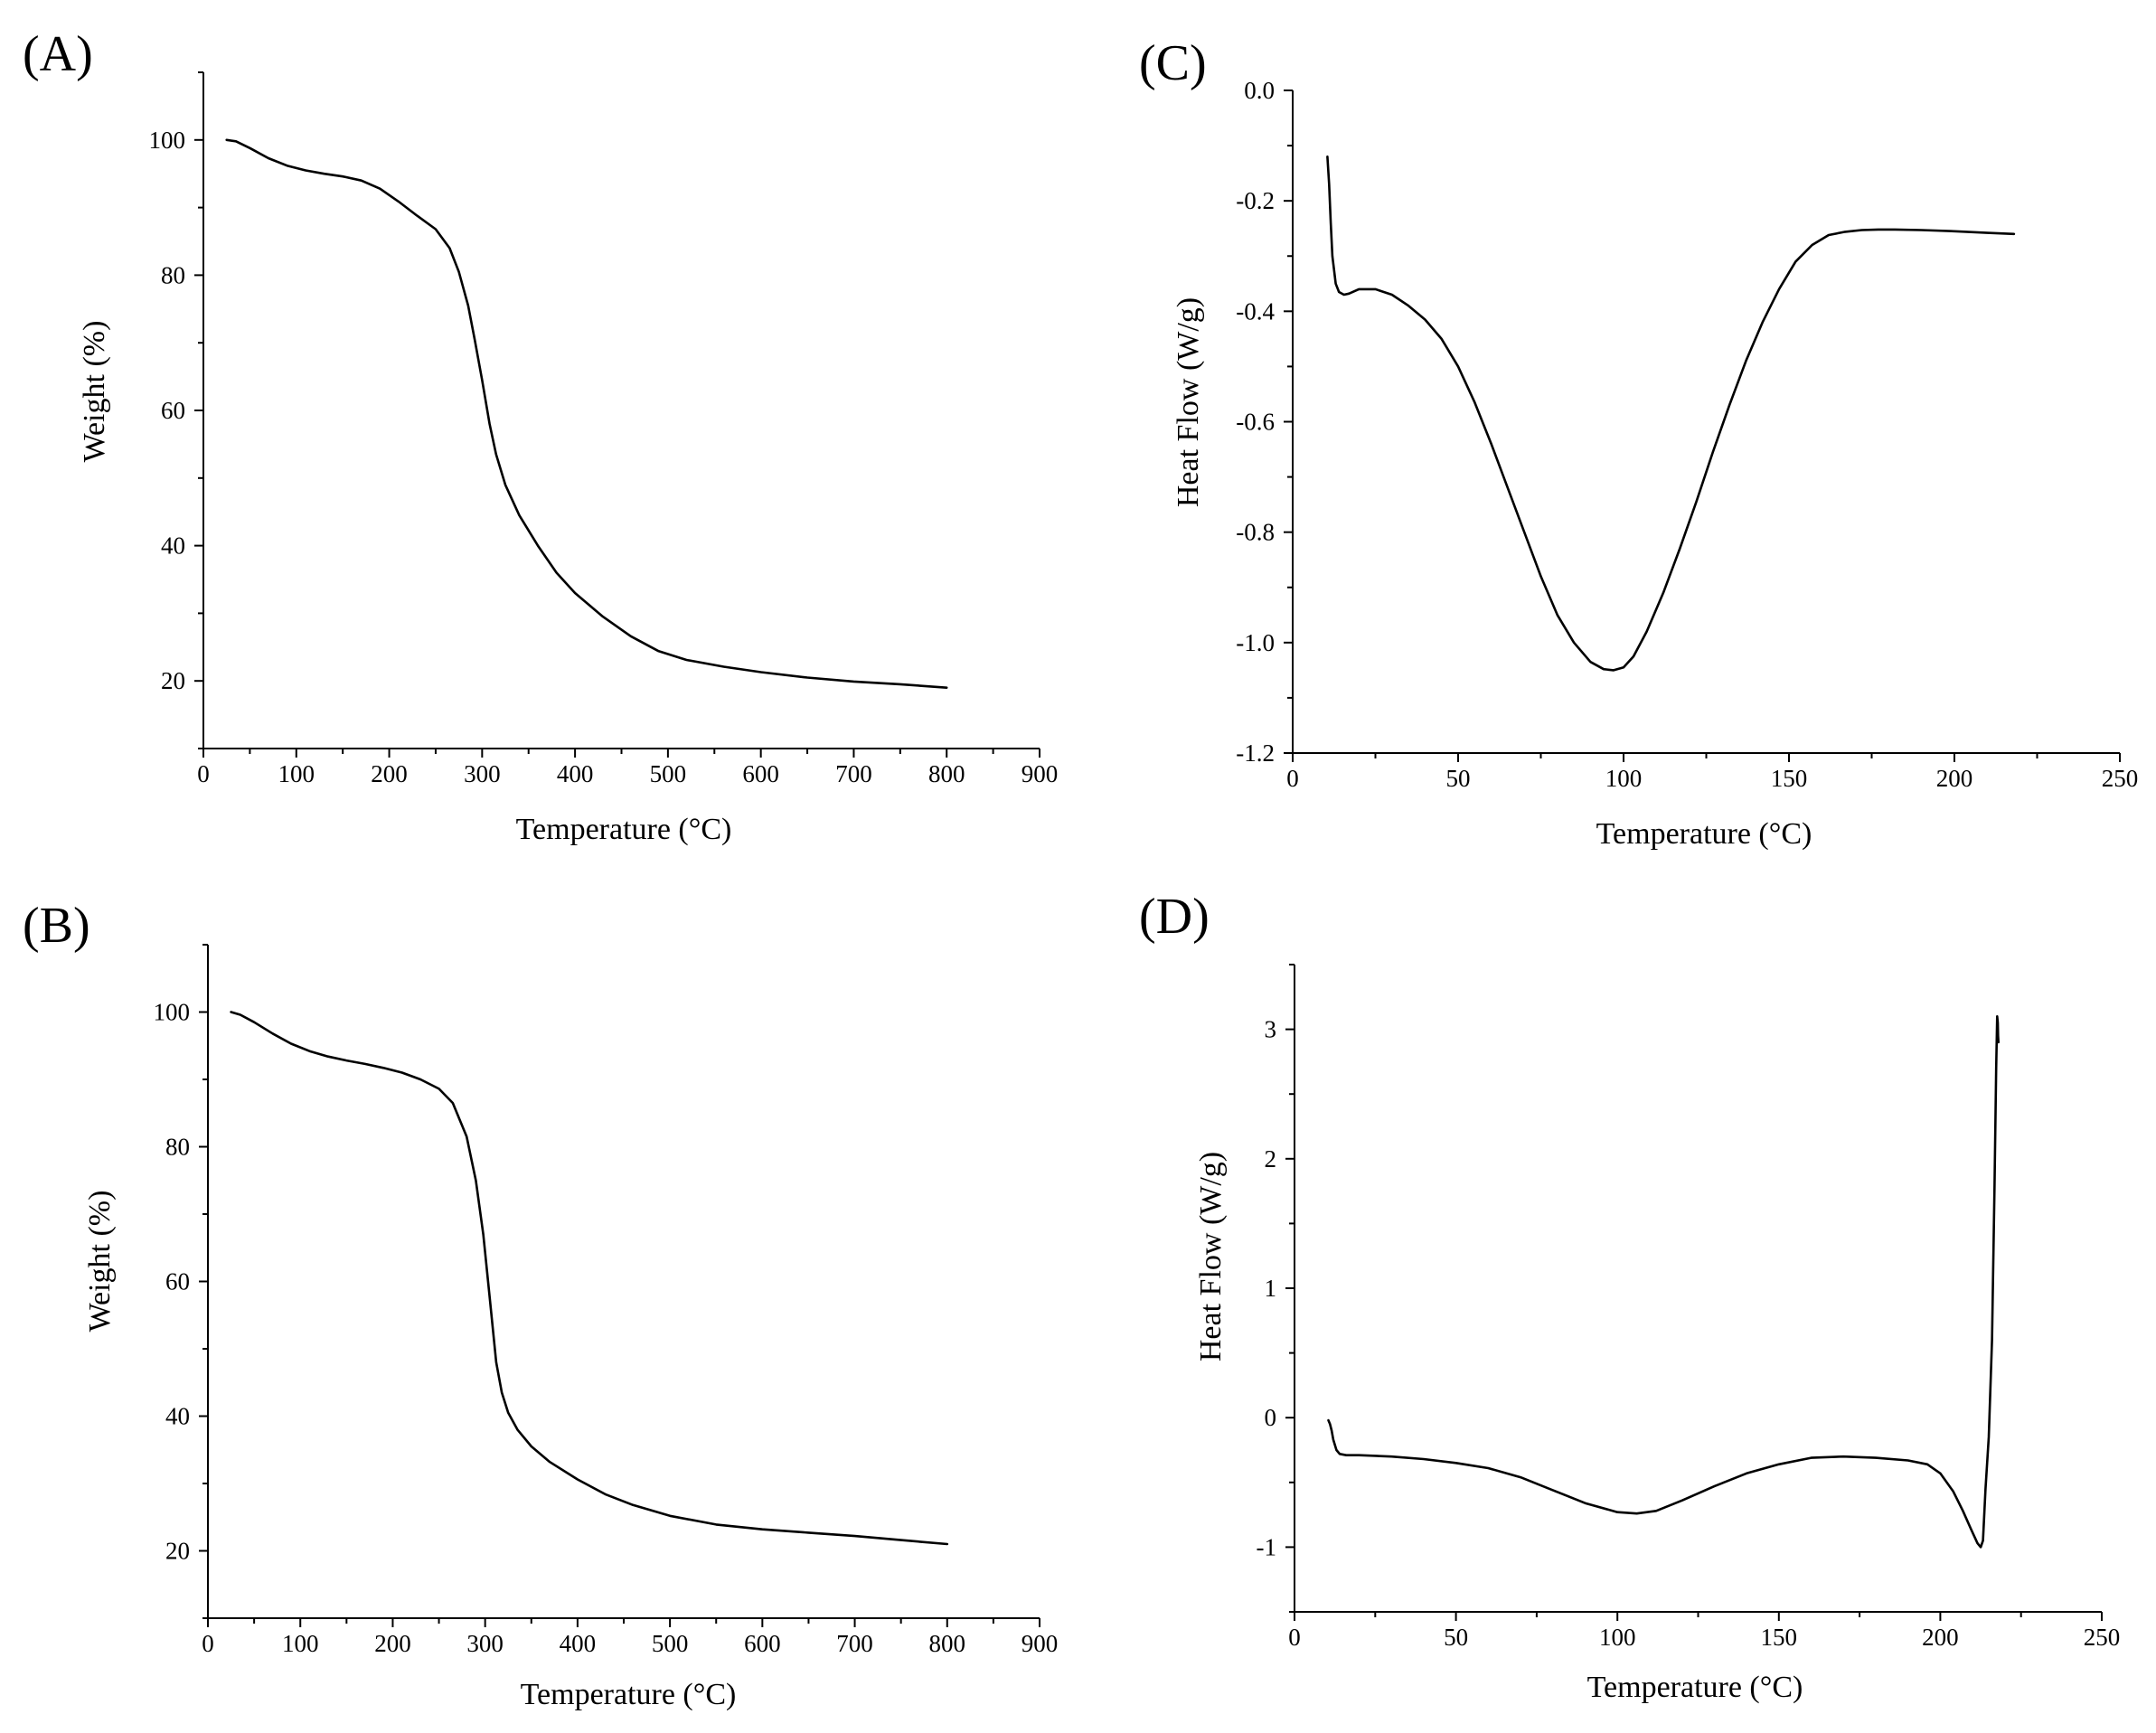 The width and height of the screenshot is (2156, 1733). Describe the element at coordinates (1663, 1282) in the screenshot. I see `panel-d-series-line` at that location.